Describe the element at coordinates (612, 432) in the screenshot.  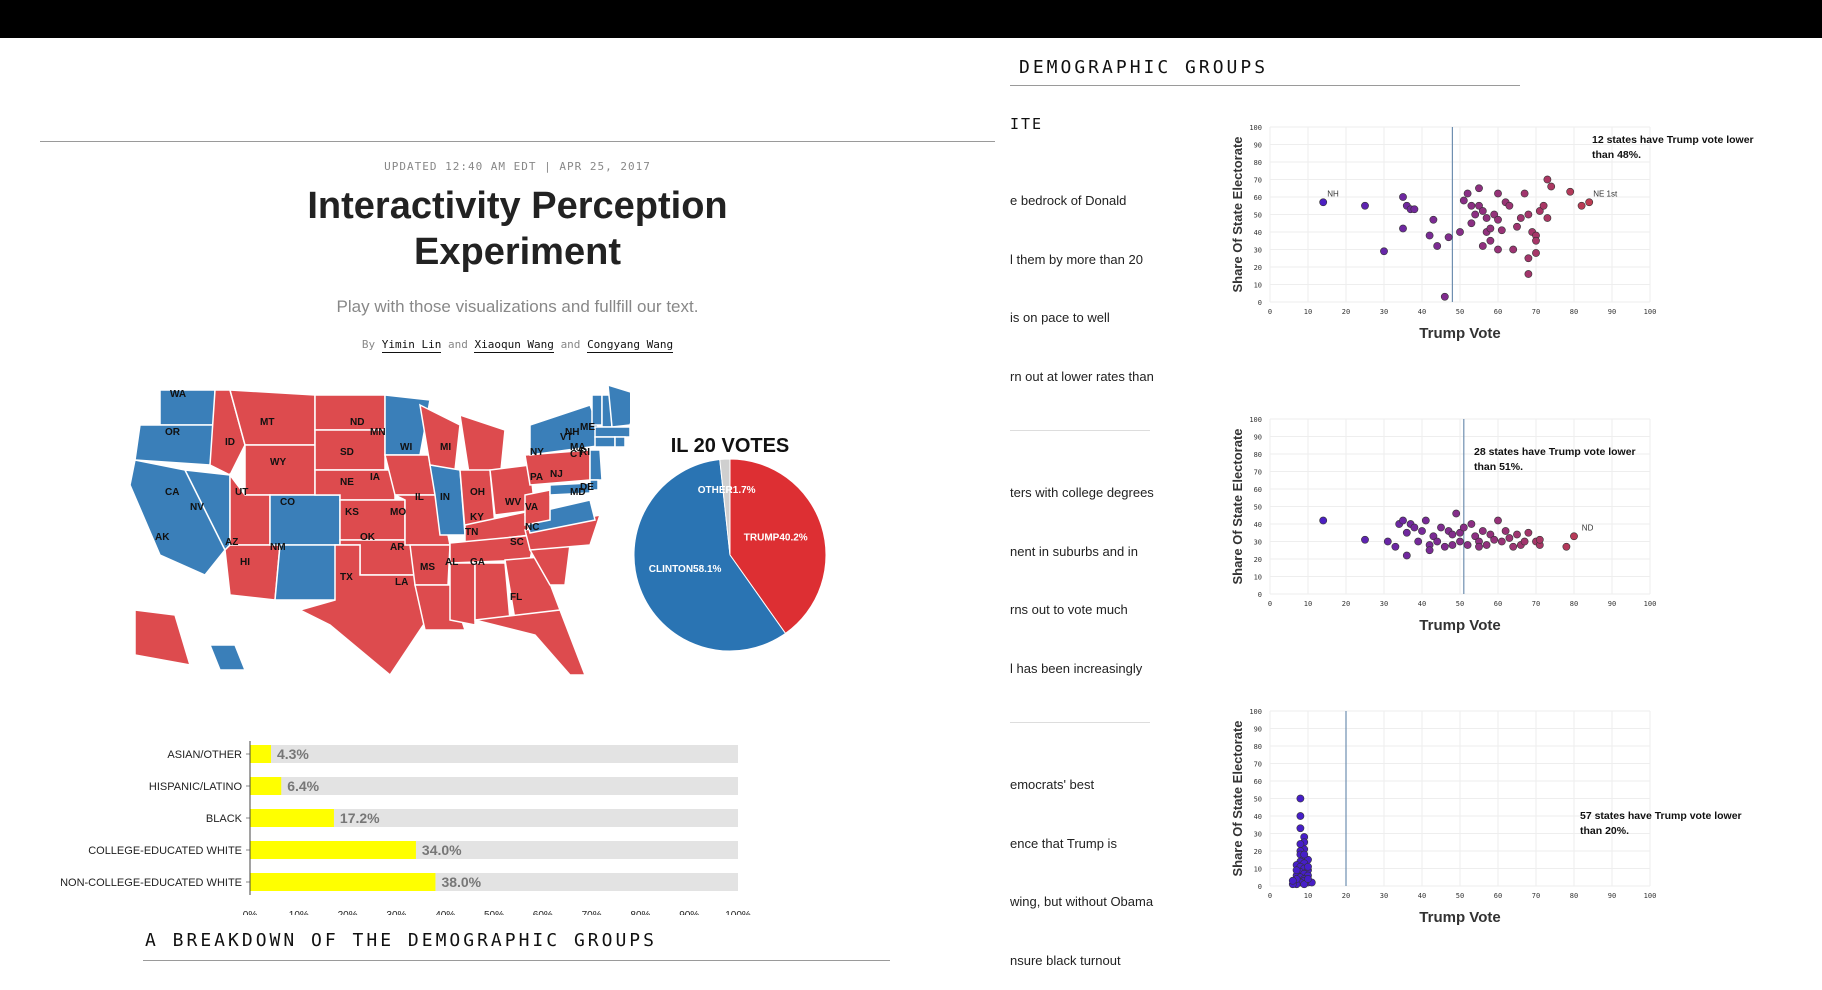
I see `state-ma` at that location.